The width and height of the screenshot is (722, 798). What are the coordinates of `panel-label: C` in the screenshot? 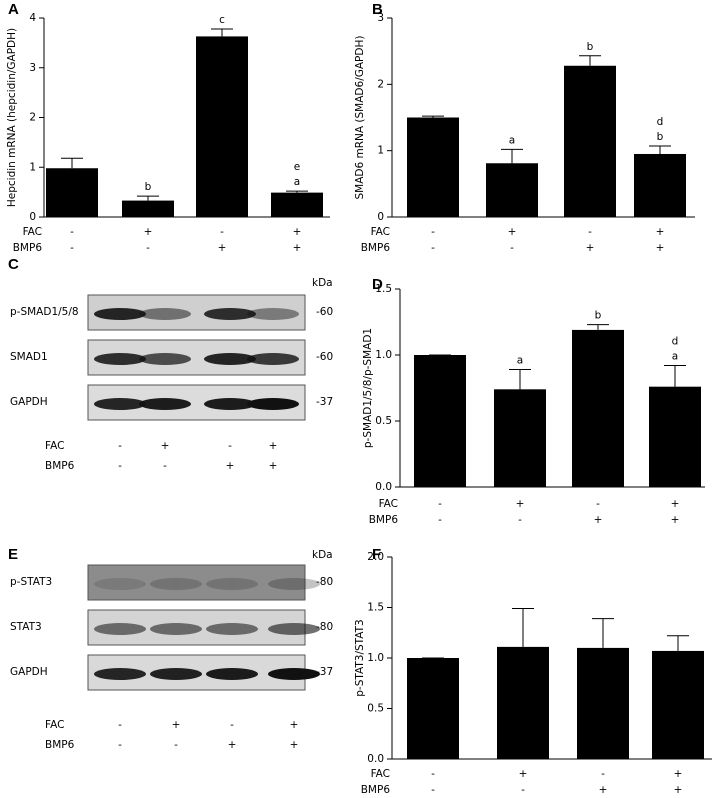 It's located at (13, 264).